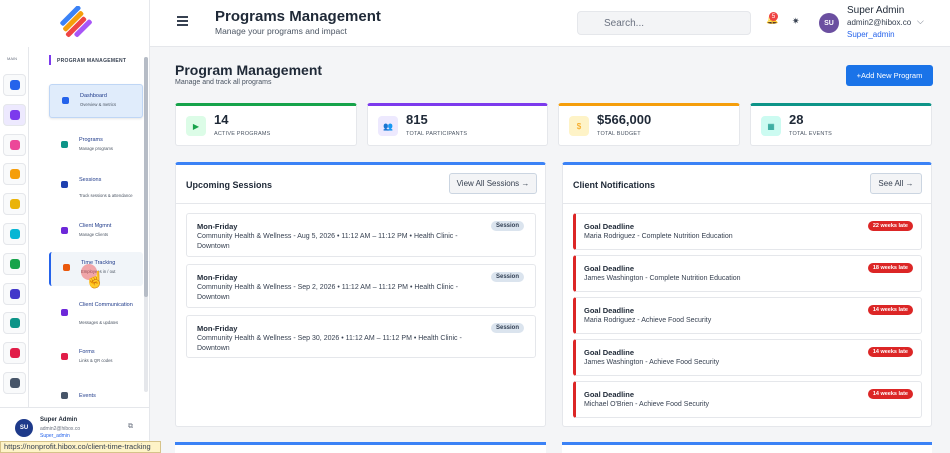 This screenshot has height=453, width=950. I want to click on nav-subtitle: Manage programs, so click(96, 148).